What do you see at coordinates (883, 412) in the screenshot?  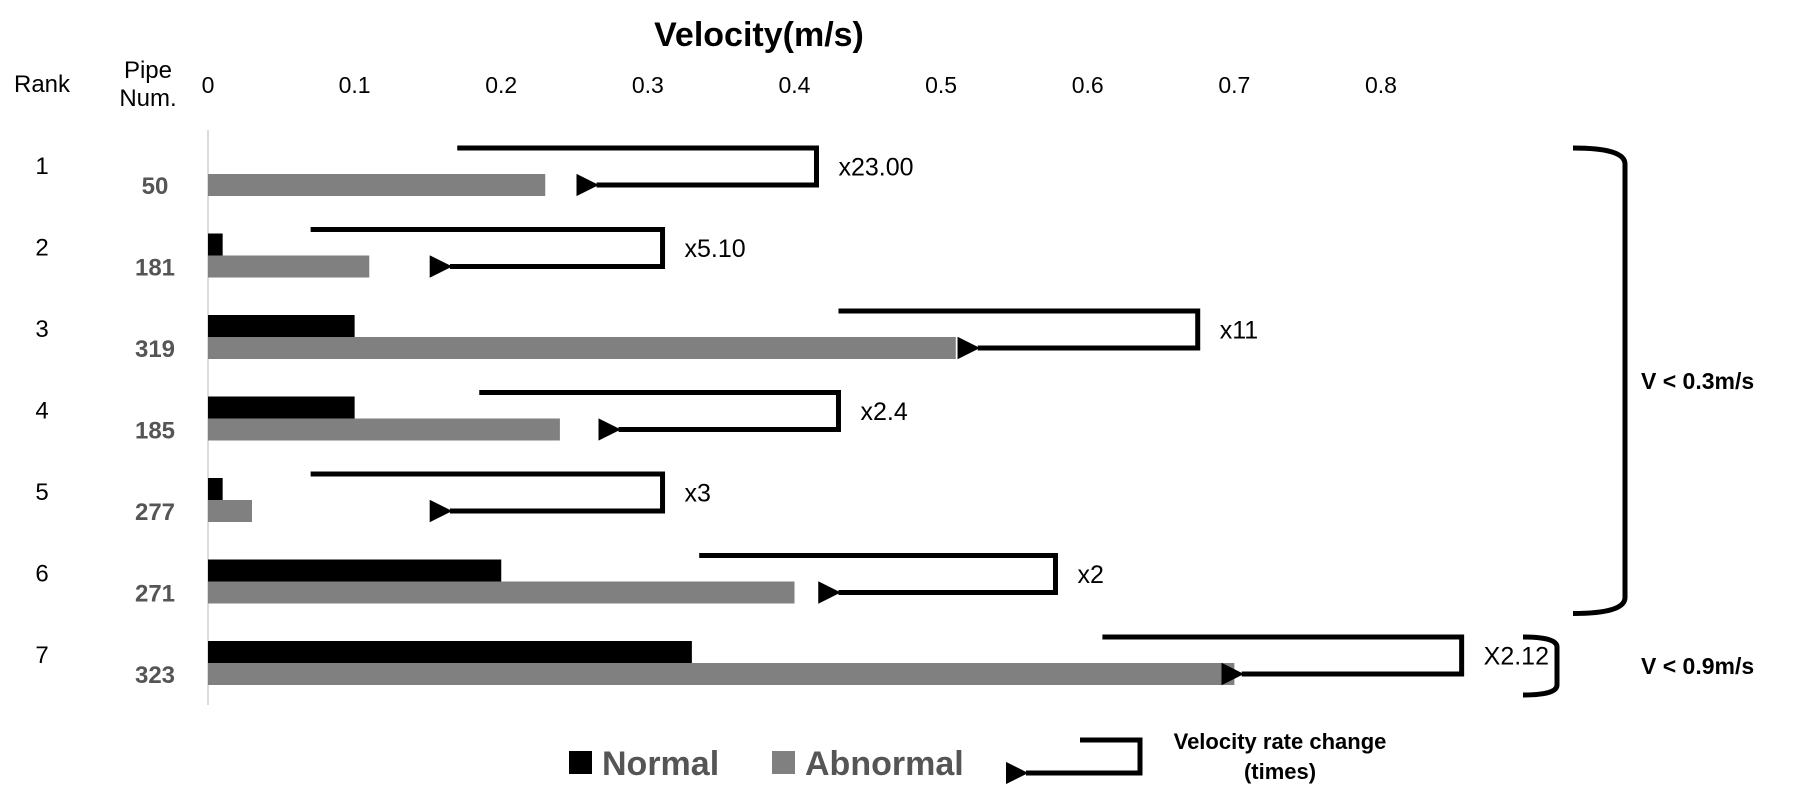 I see `rate-change-label: x2.4` at bounding box center [883, 412].